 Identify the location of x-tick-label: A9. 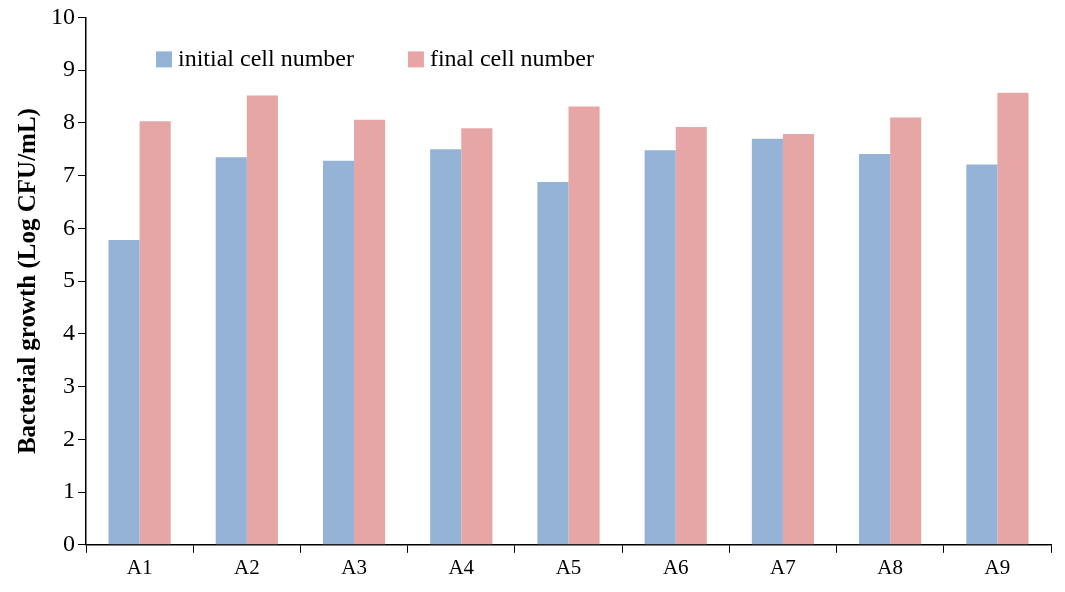
(997, 566).